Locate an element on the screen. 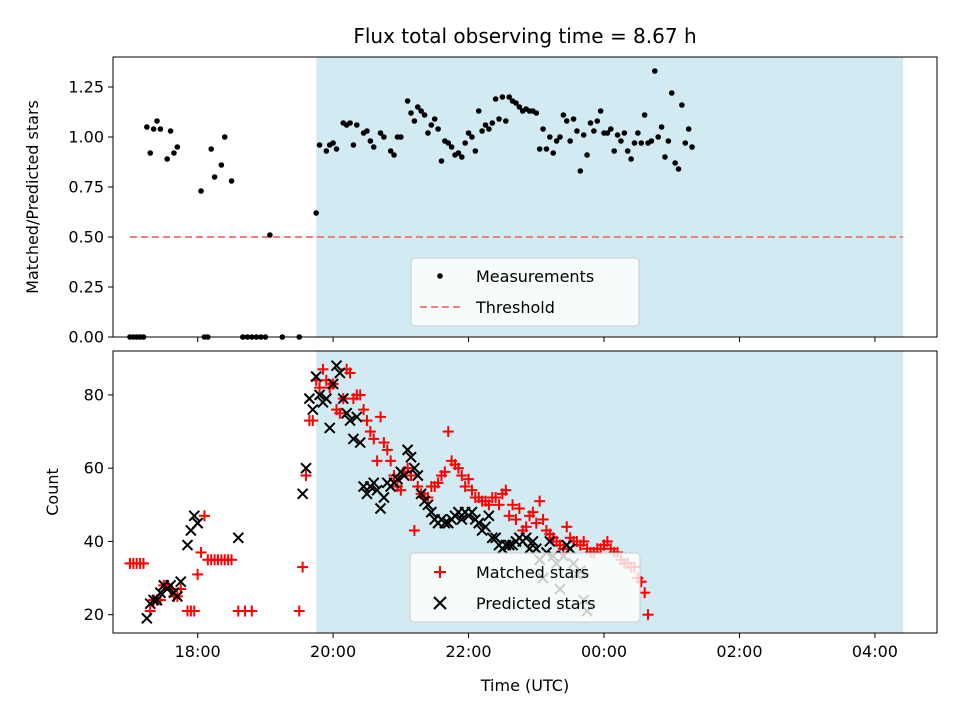  bottom-legend: Matched stars Predicted stars is located at coordinates (525, 587).